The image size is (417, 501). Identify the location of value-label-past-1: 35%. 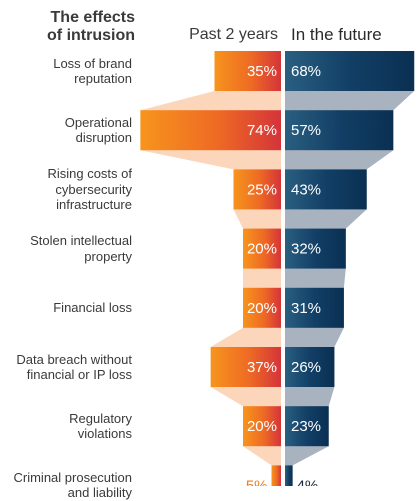
(262, 71).